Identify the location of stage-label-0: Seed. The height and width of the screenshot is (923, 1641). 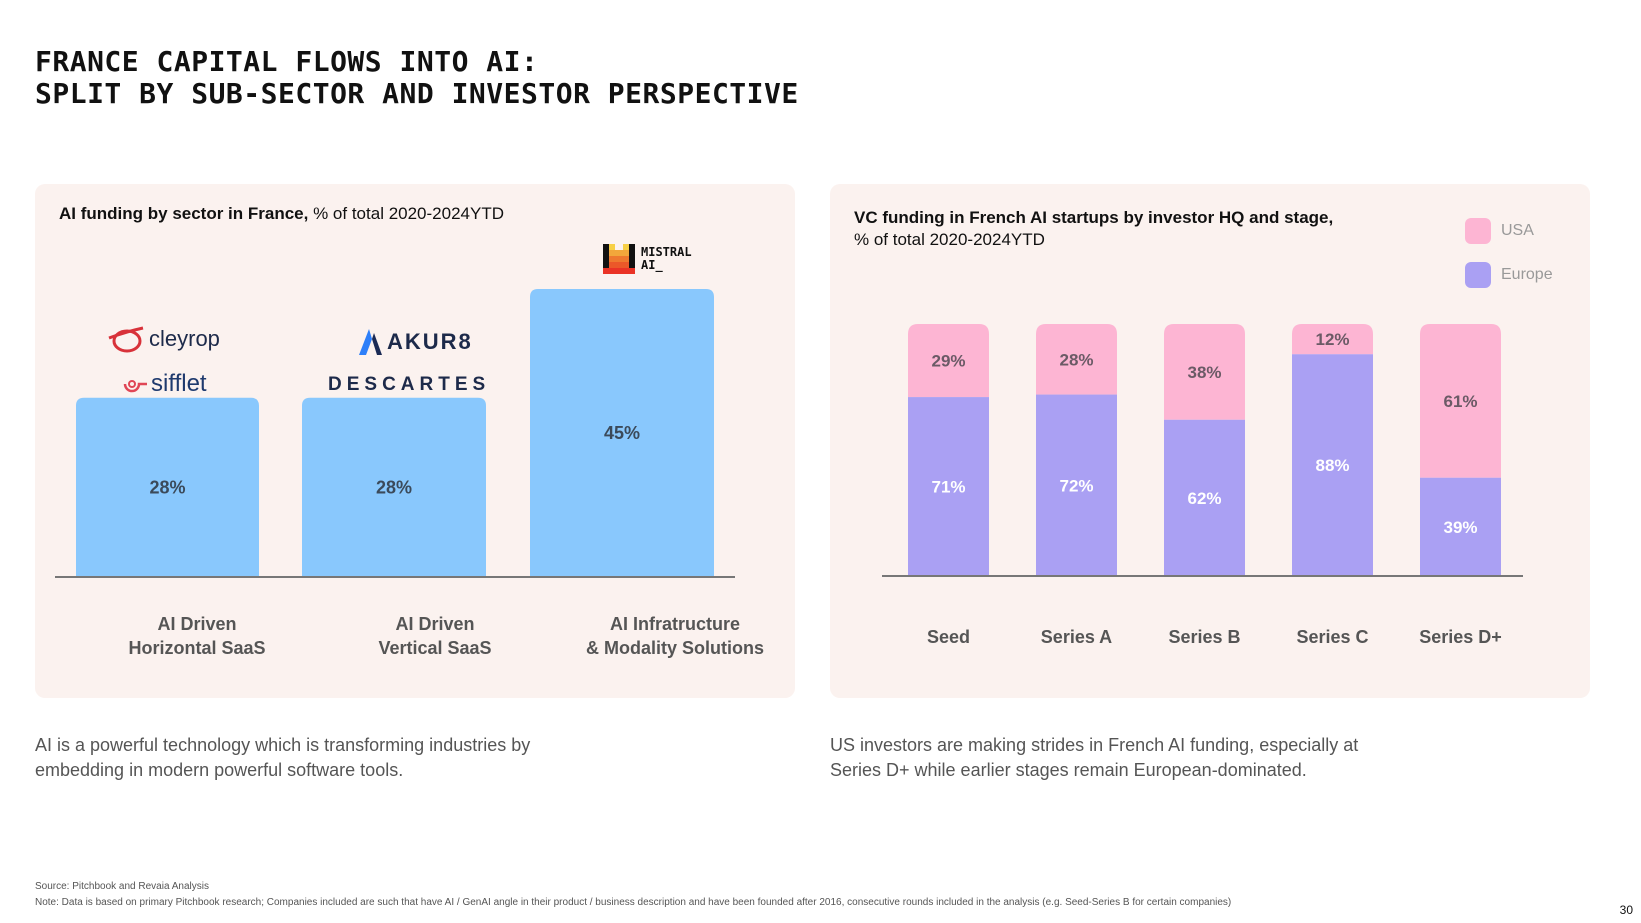
(948, 637).